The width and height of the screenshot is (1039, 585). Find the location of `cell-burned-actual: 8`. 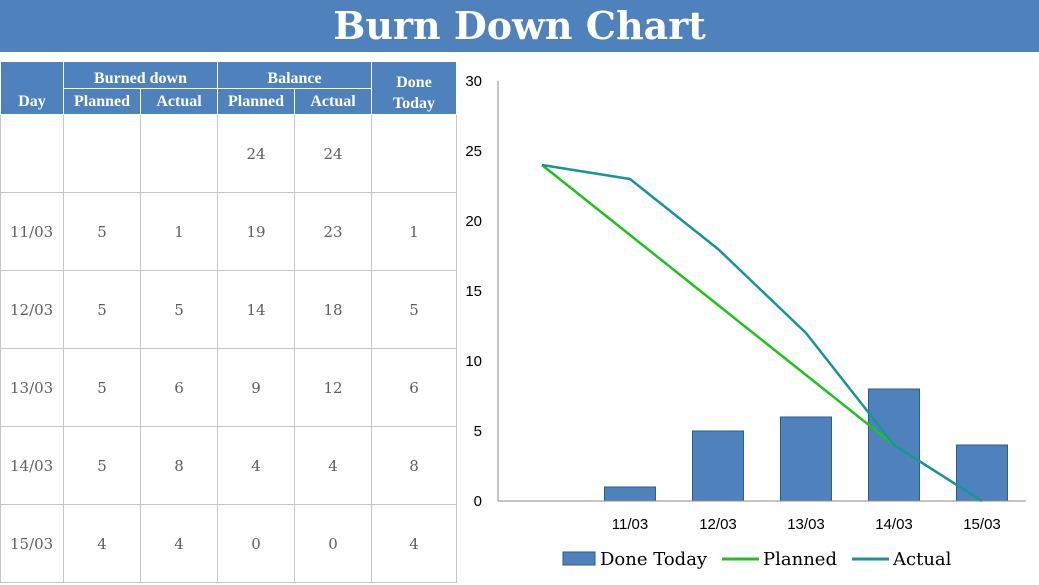

cell-burned-actual: 8 is located at coordinates (179, 465).